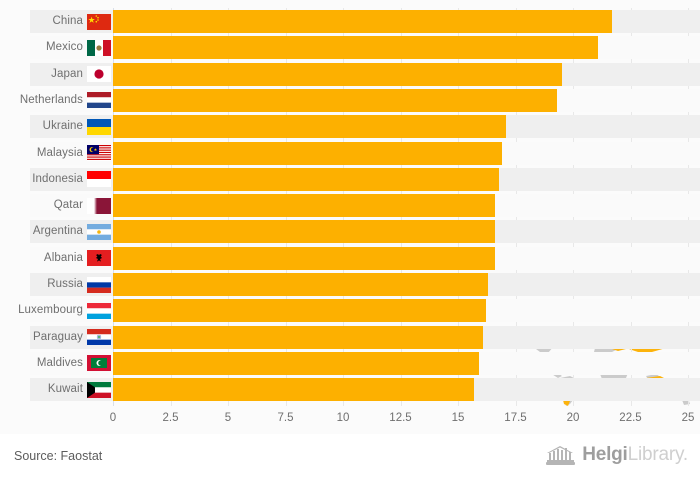  I want to click on x-tick-label: 17.5, so click(515, 418).